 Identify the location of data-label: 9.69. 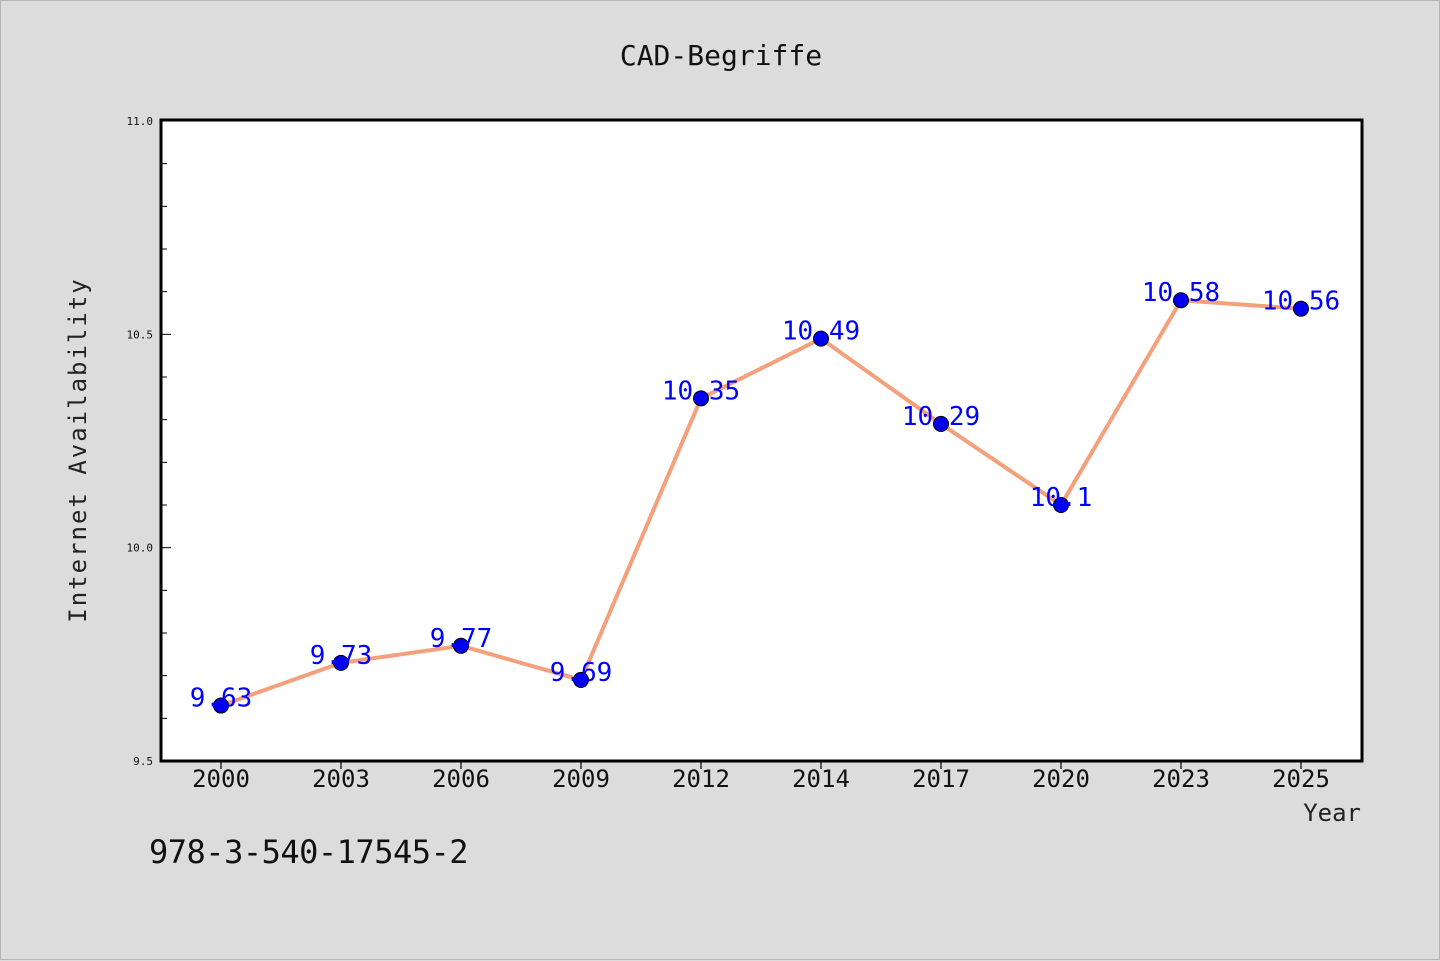
(581, 673).